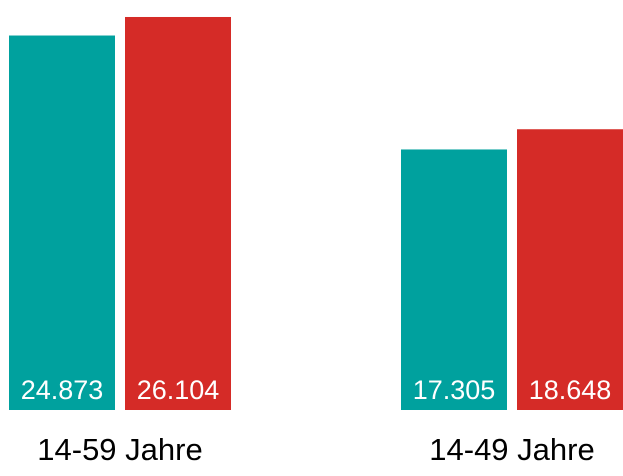 This screenshot has height=476, width=623. Describe the element at coordinates (316, 390) in the screenshot. I see `value-labels-layer: 24.873 26.104 17.305 18.648` at that location.